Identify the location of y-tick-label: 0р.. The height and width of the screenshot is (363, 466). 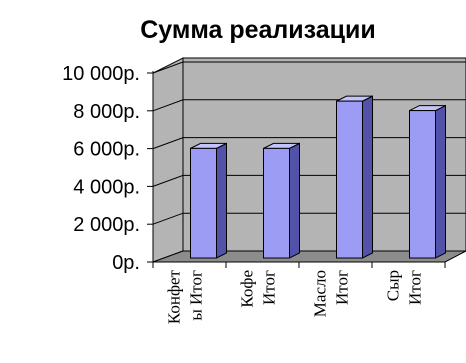
(126, 263).